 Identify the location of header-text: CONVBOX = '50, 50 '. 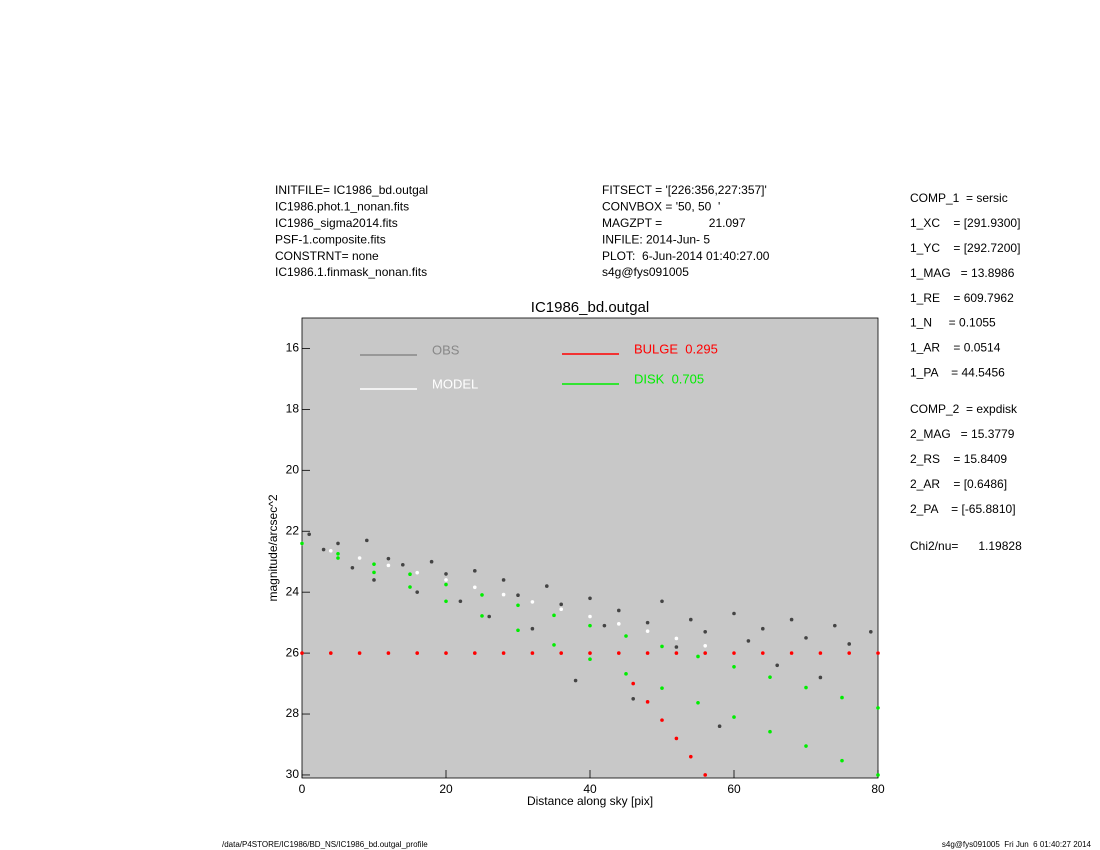
(661, 207).